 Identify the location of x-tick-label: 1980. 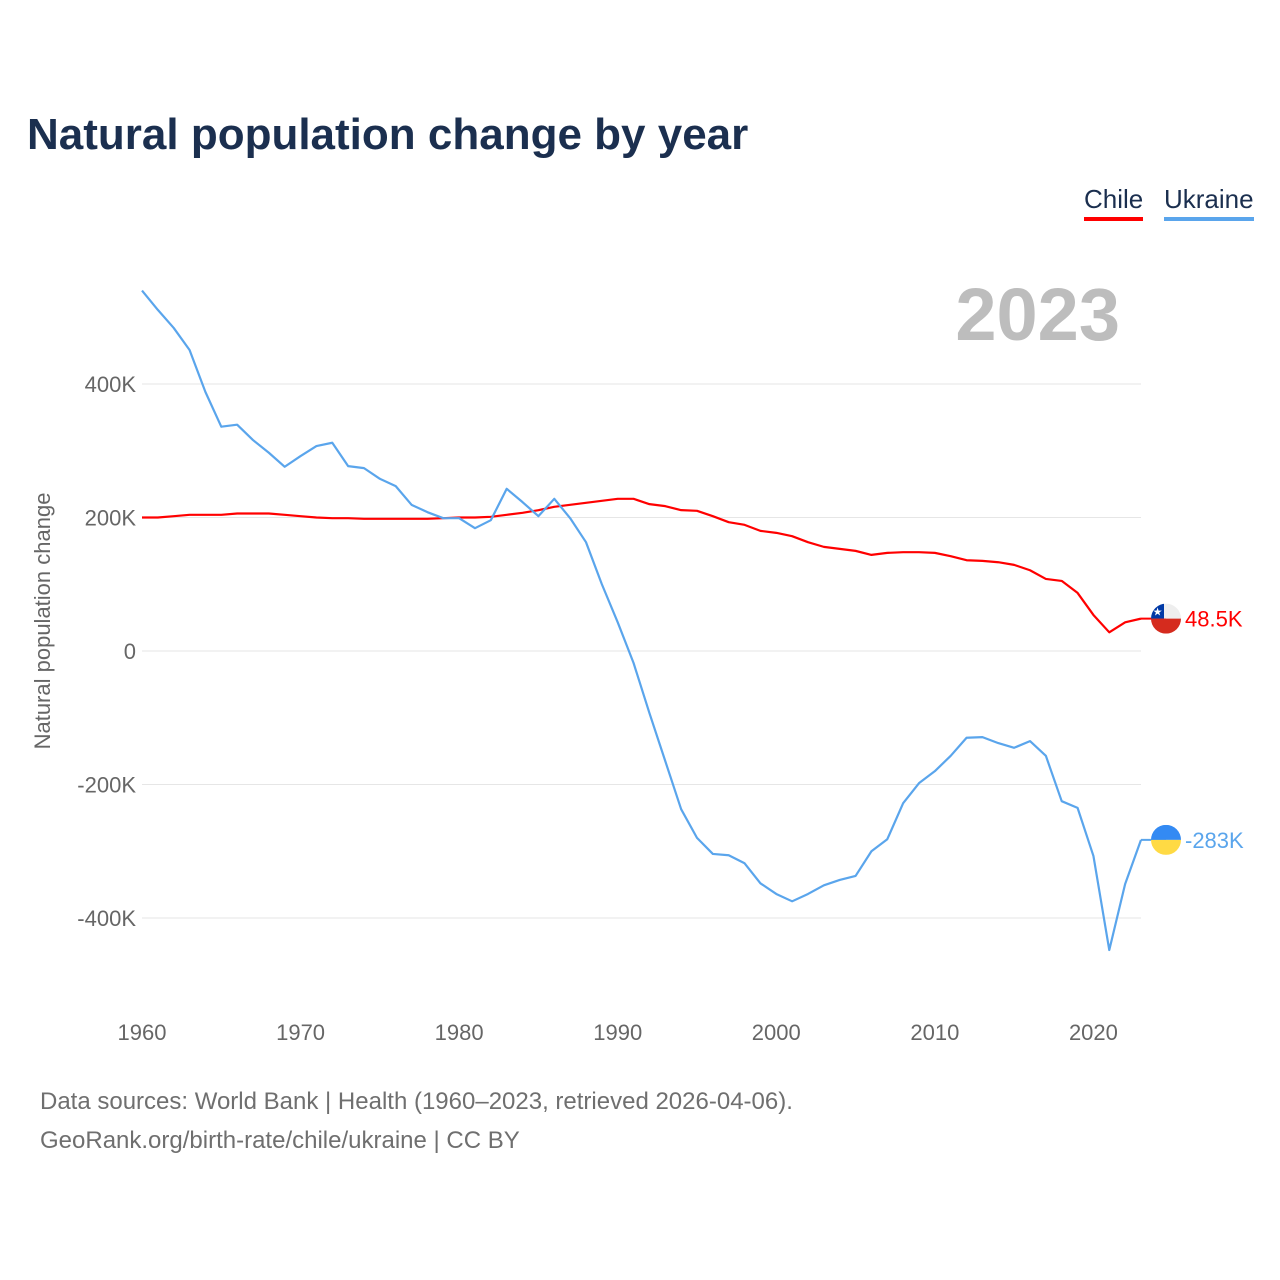
(459, 1032).